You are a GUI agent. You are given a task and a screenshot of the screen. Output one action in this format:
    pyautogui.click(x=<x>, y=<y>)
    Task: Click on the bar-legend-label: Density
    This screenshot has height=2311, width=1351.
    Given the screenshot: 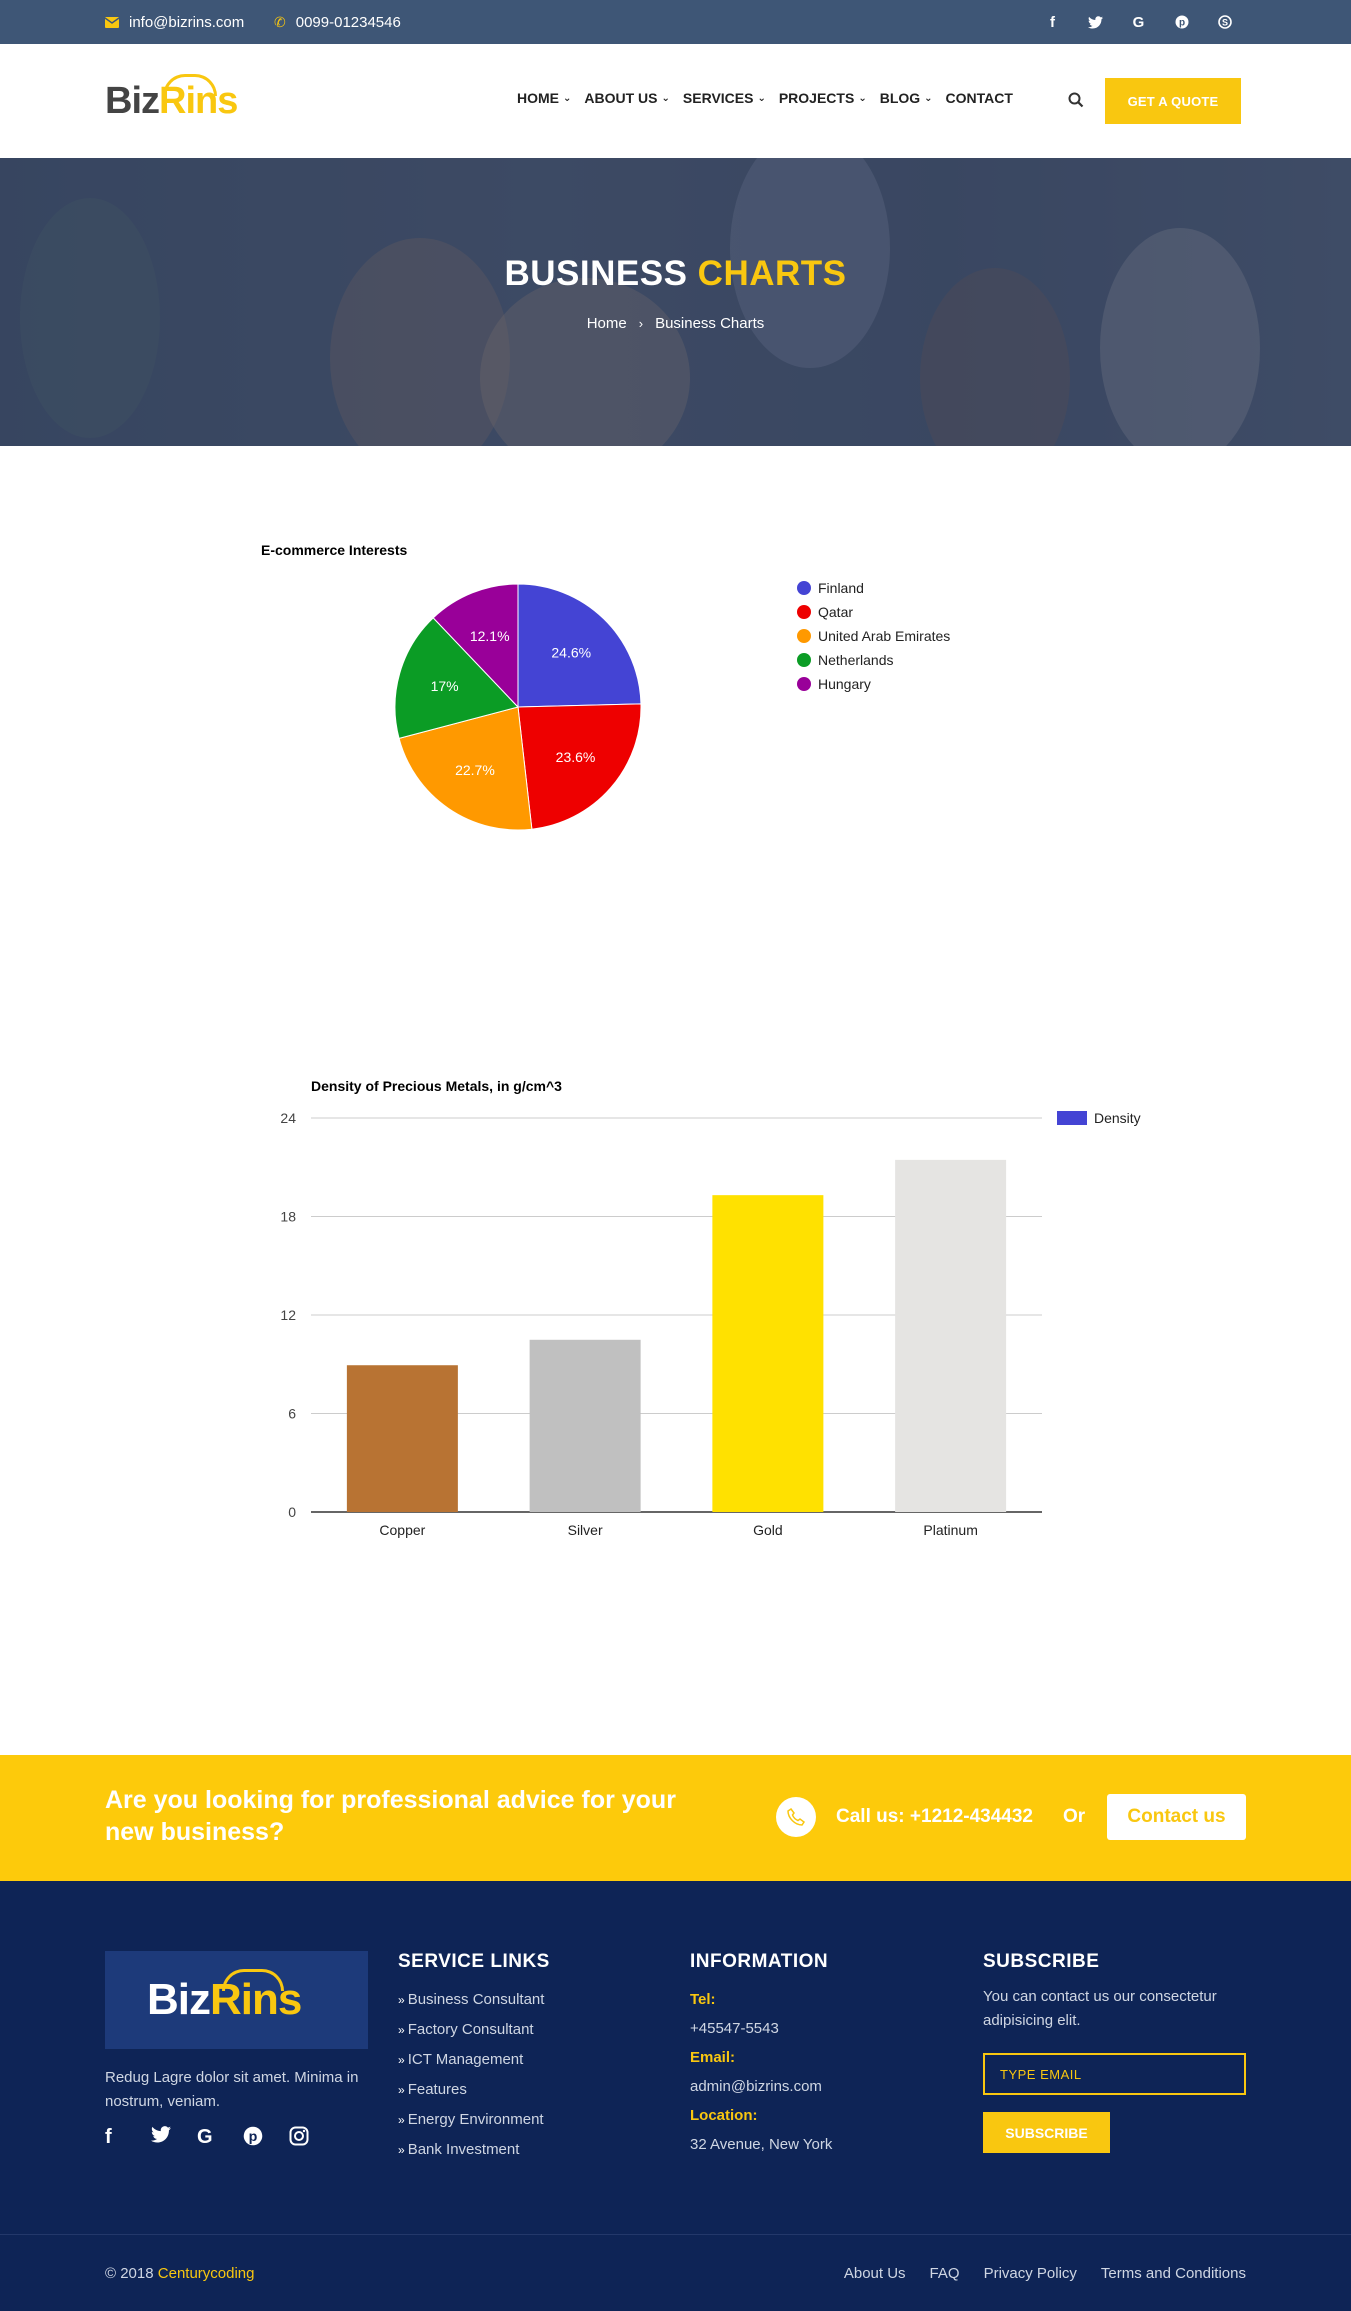 What is the action you would take?
    pyautogui.click(x=1117, y=1118)
    